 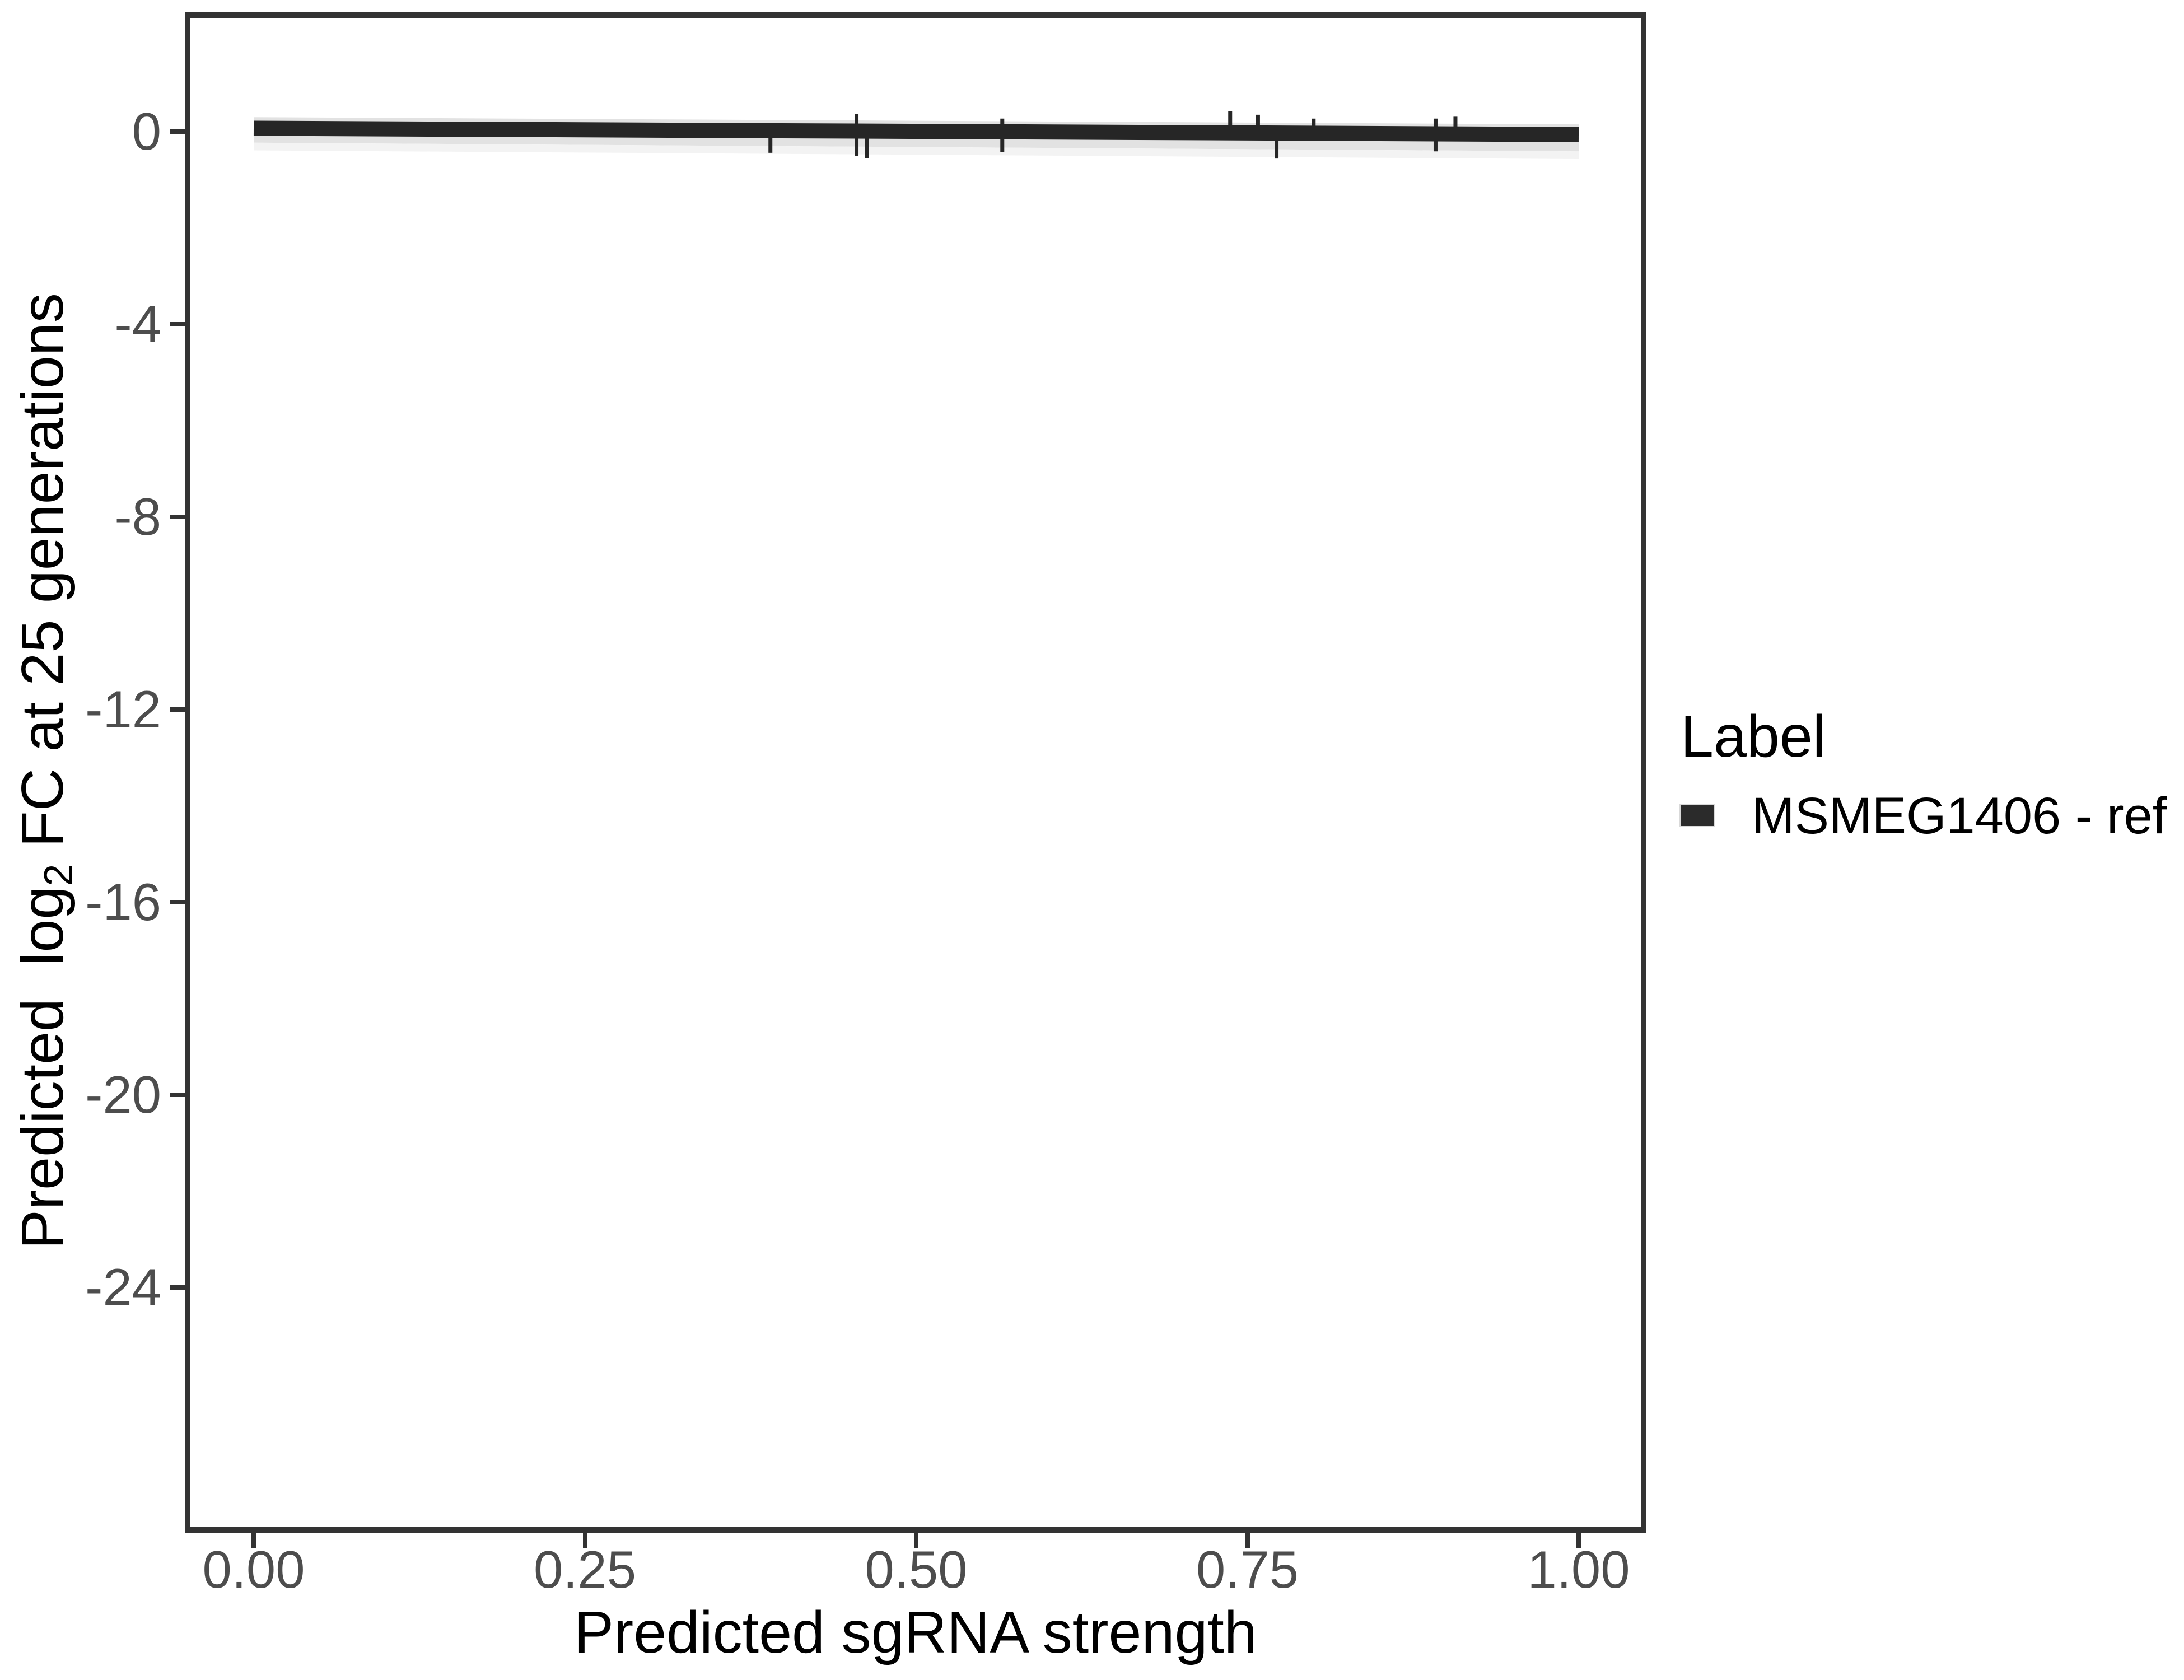 I want to click on y-tick-label-6: -24, so click(x=123, y=1288).